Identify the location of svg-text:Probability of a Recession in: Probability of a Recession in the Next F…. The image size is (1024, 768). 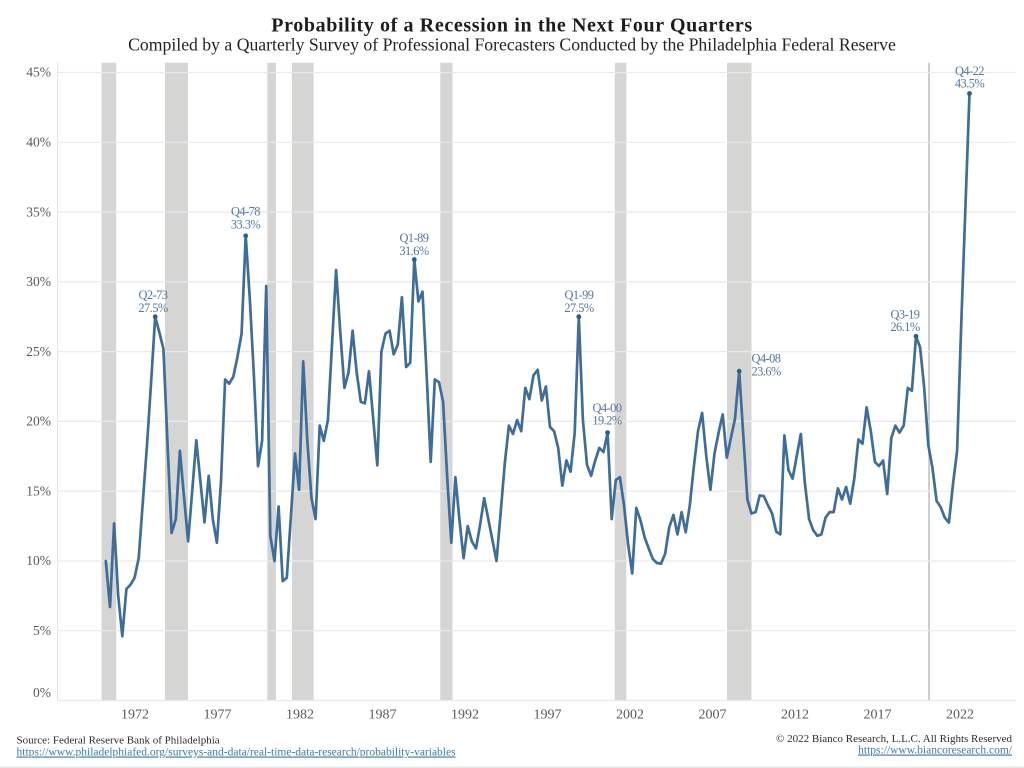
(511, 26).